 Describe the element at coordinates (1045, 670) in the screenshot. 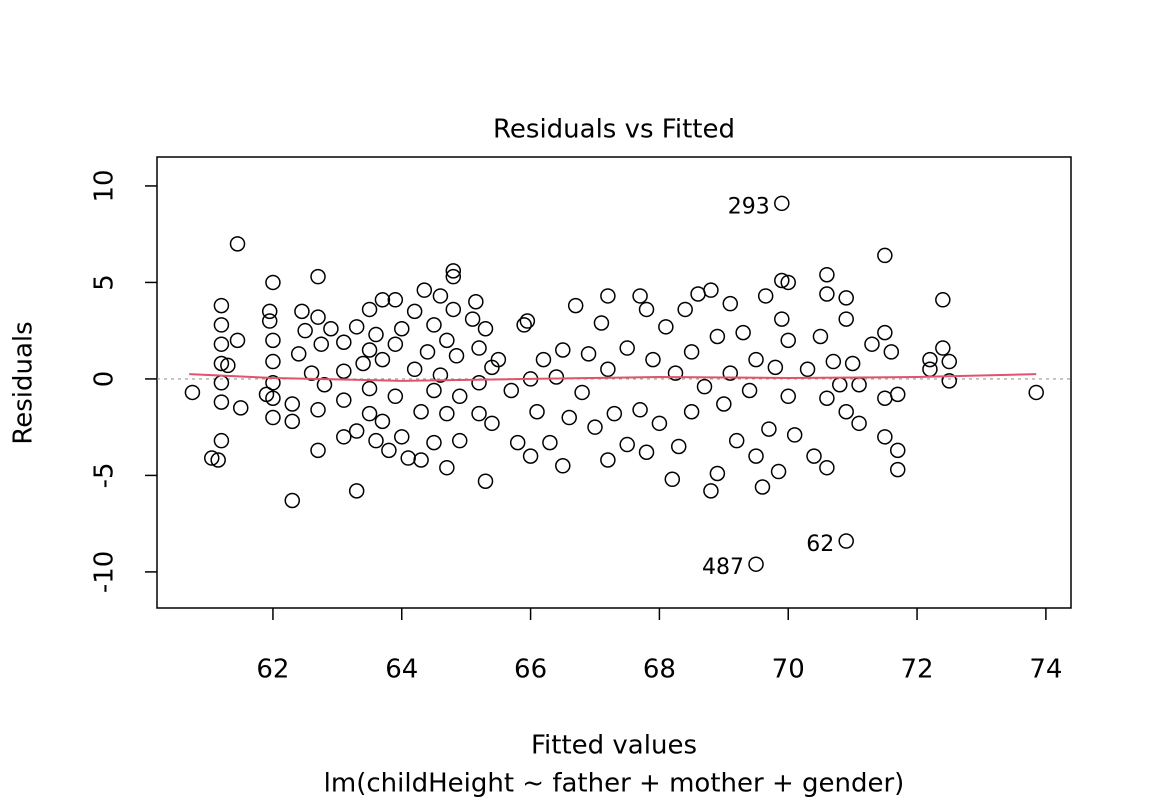

I see `x-tick-label: 74` at that location.